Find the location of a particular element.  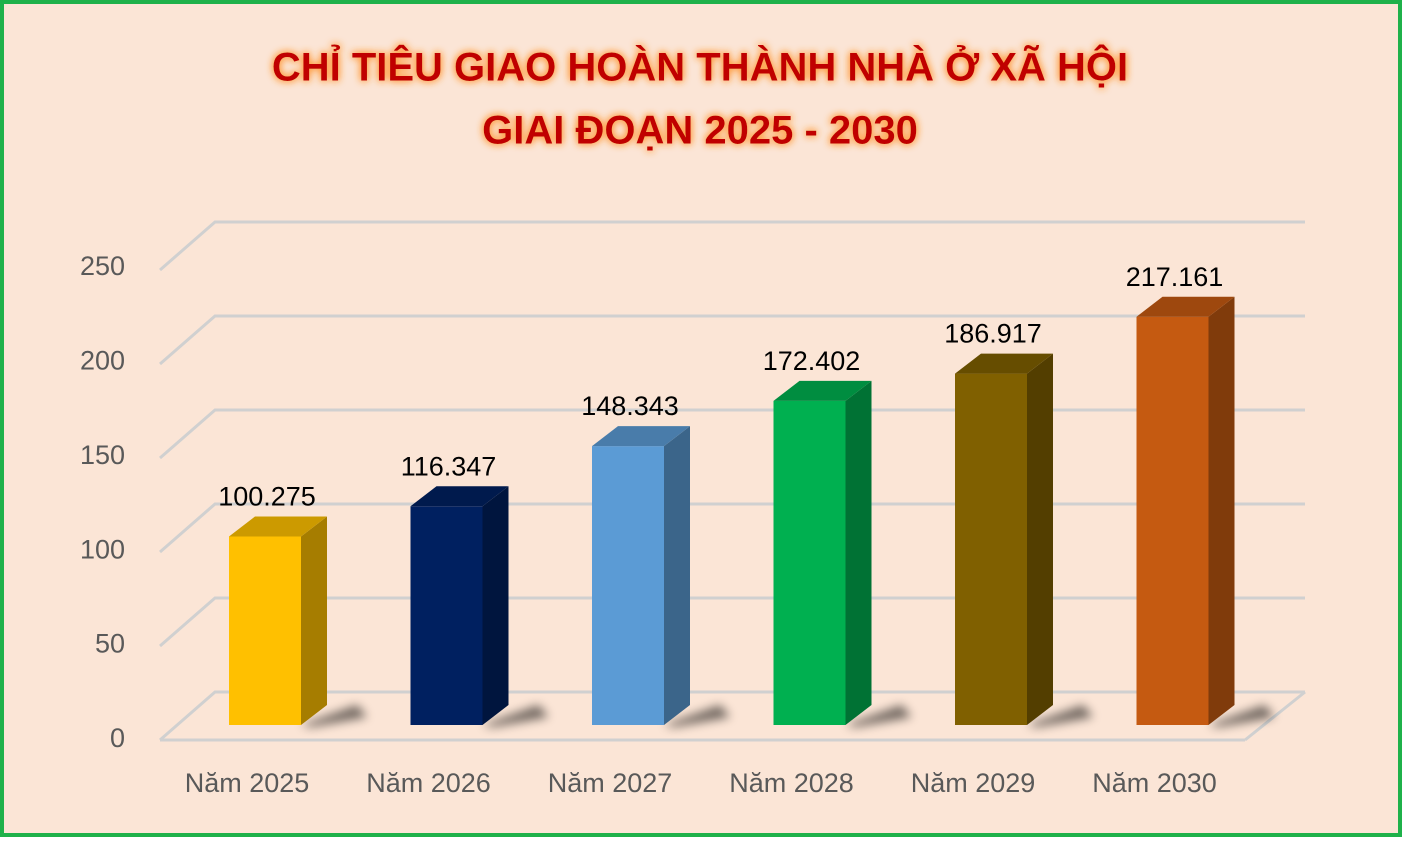

x-tick-label: Năm 2028 is located at coordinates (791, 783).